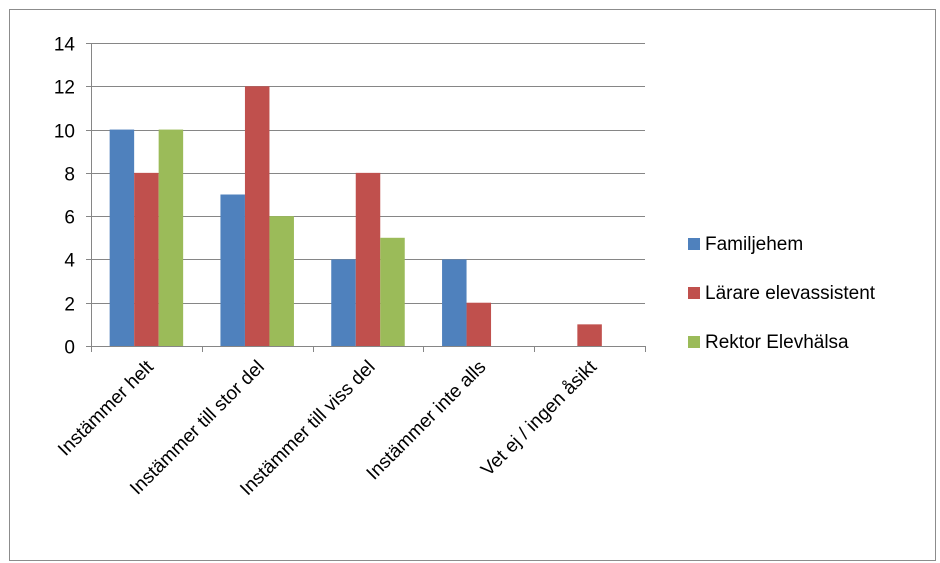 This screenshot has height=563, width=940. What do you see at coordinates (754, 244) in the screenshot?
I see `legend-label: Familjehem` at bounding box center [754, 244].